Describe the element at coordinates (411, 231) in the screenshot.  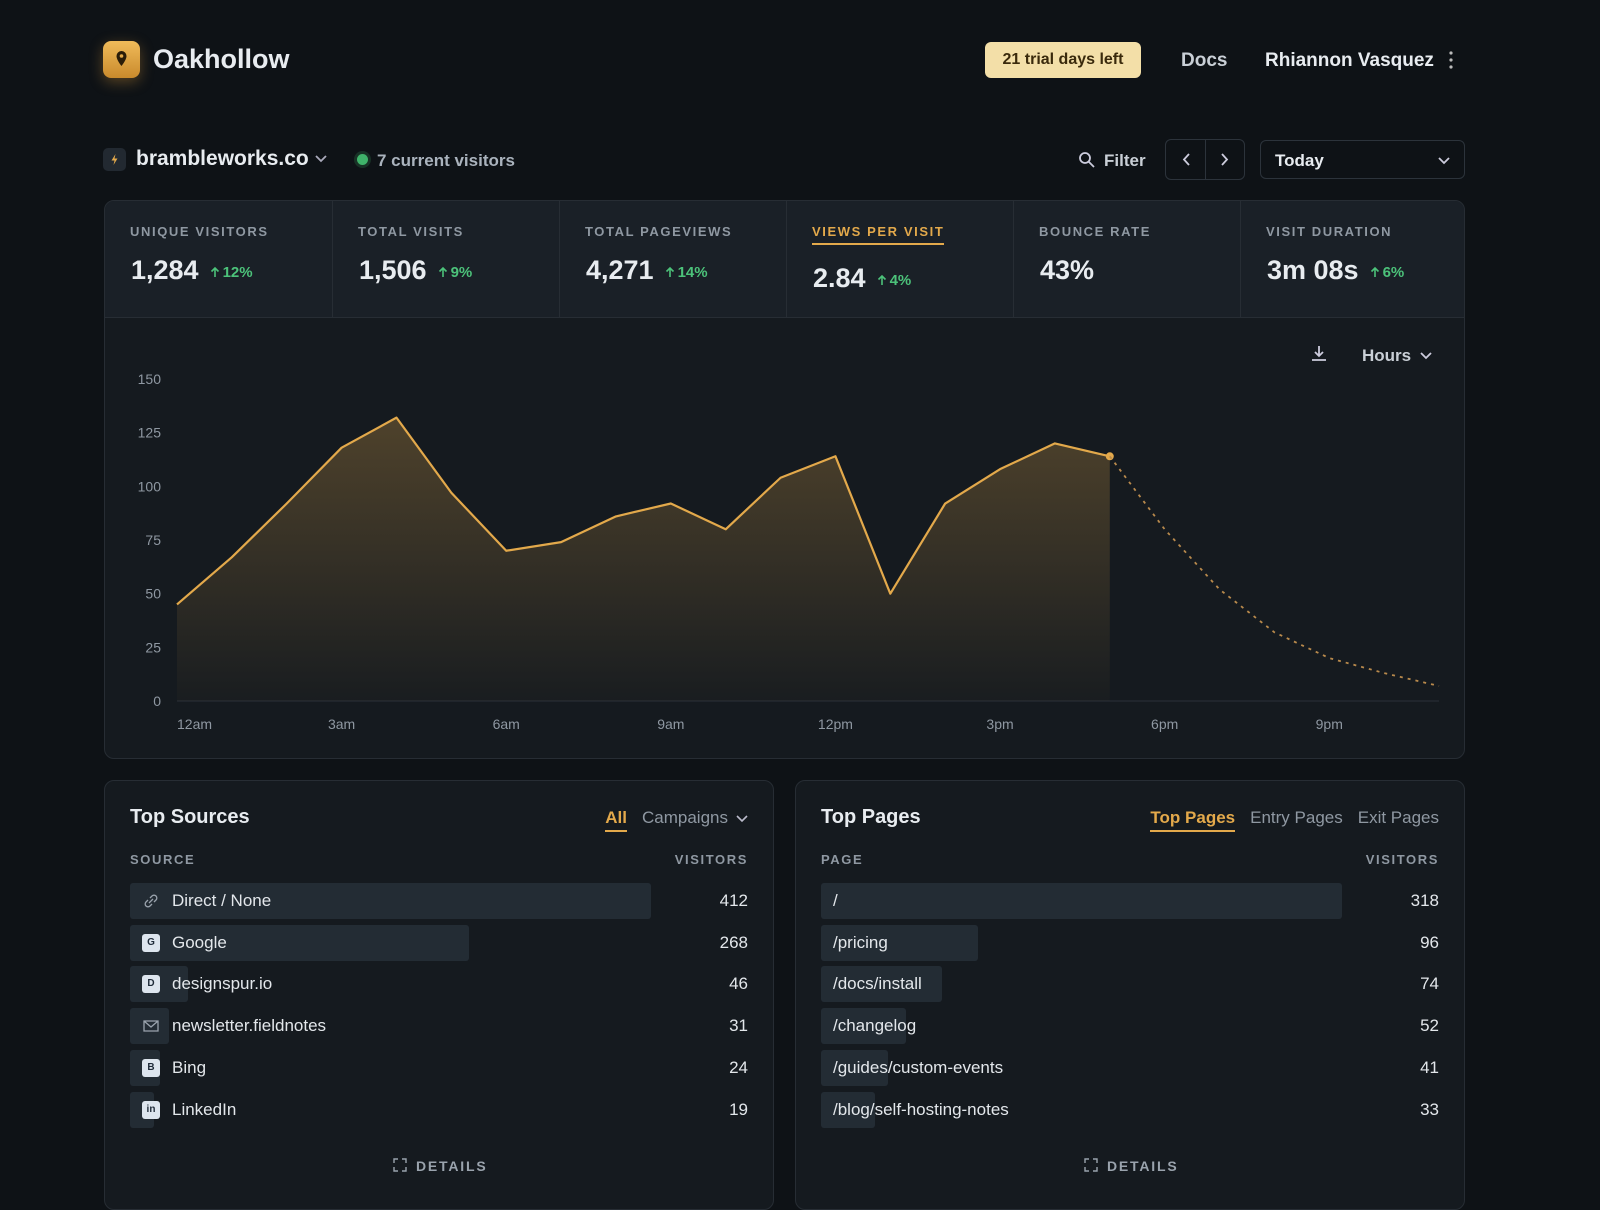
I see `stat-label: TOTAL VISITS` at that location.